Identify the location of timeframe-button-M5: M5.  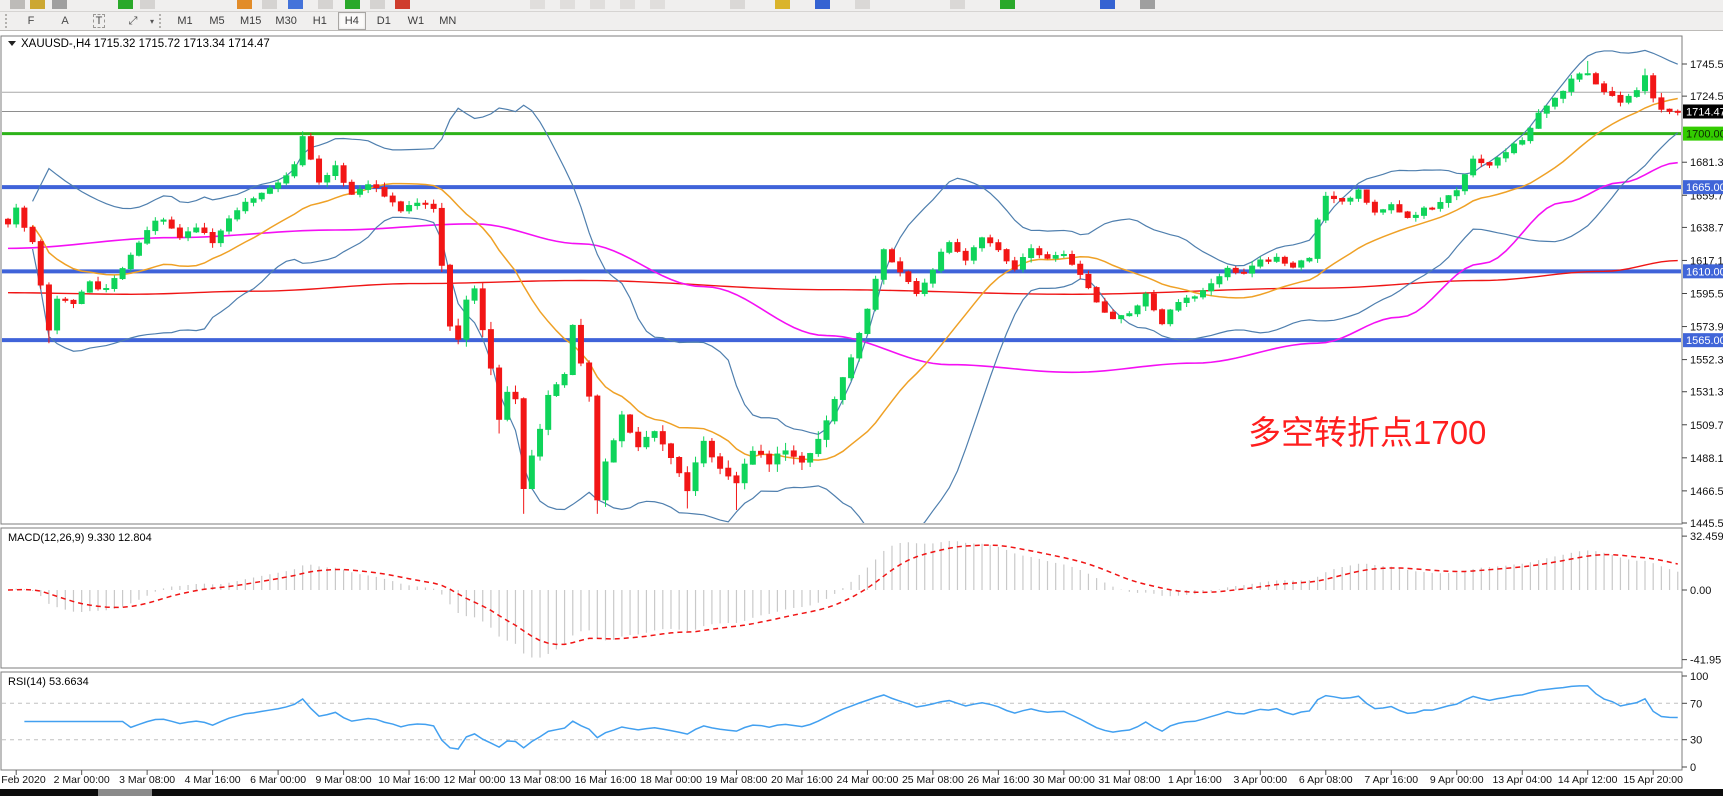
(217, 21).